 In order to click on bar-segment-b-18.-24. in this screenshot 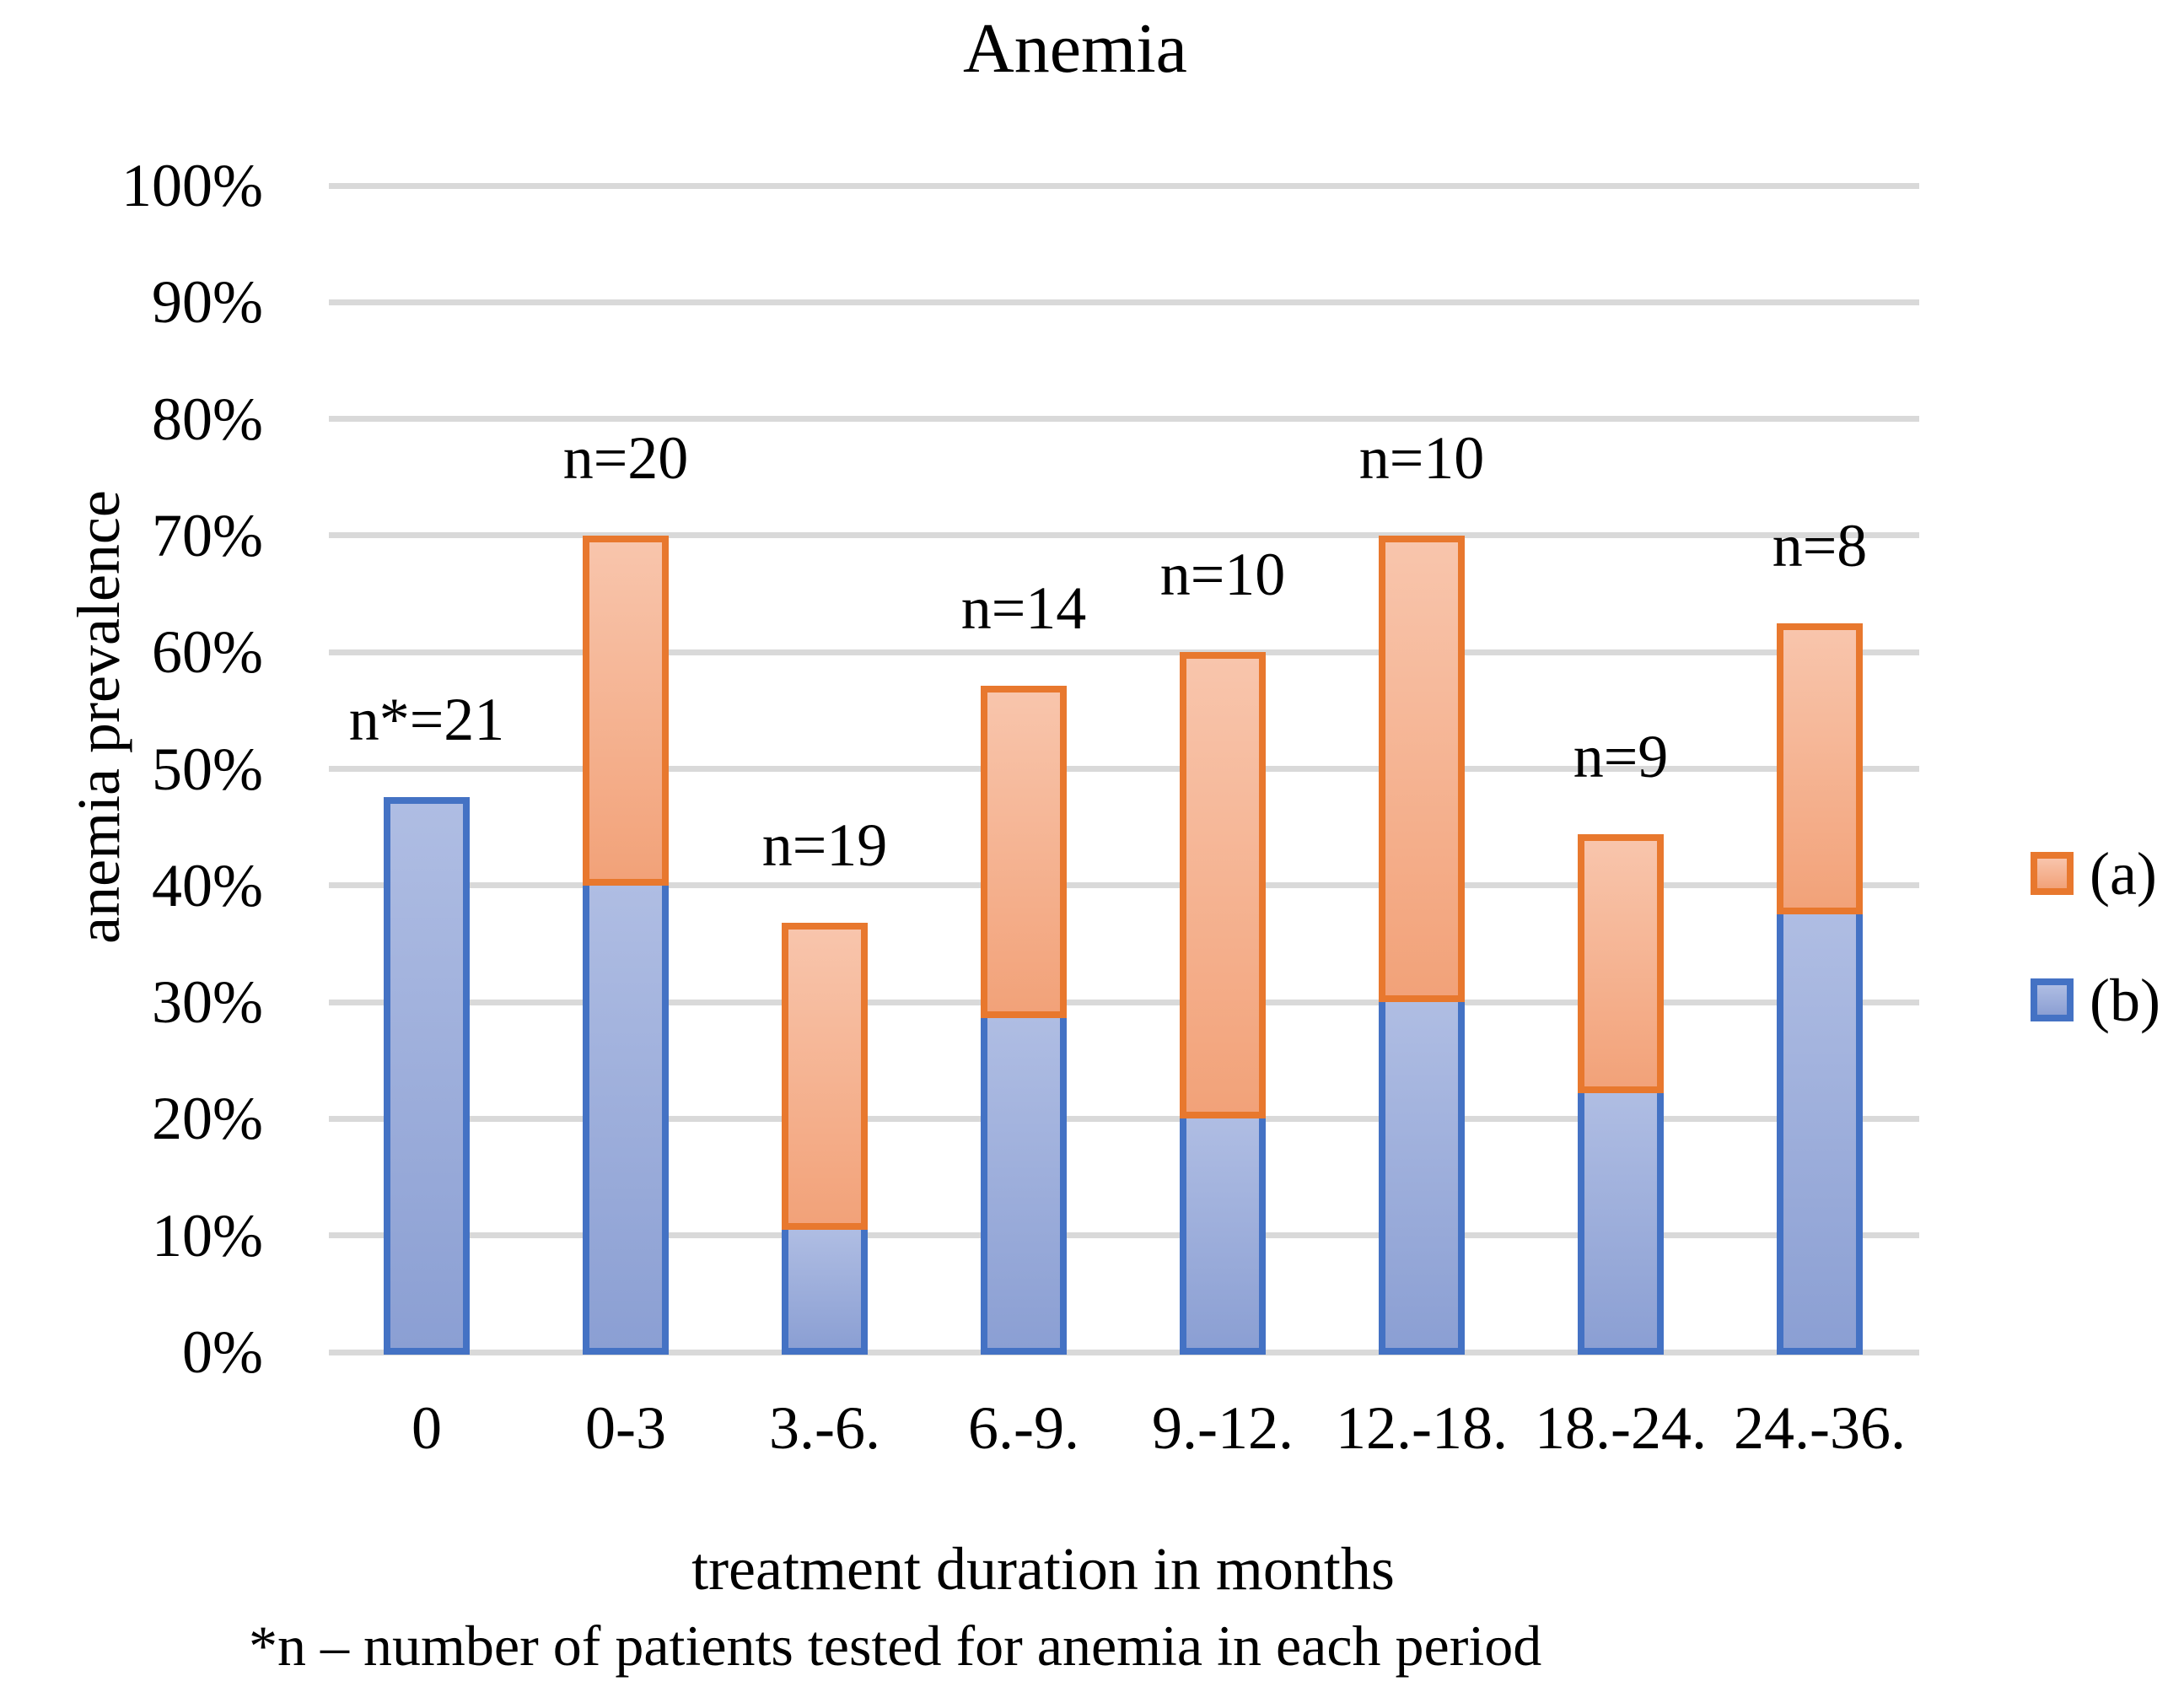, I will do `click(1621, 1224)`.